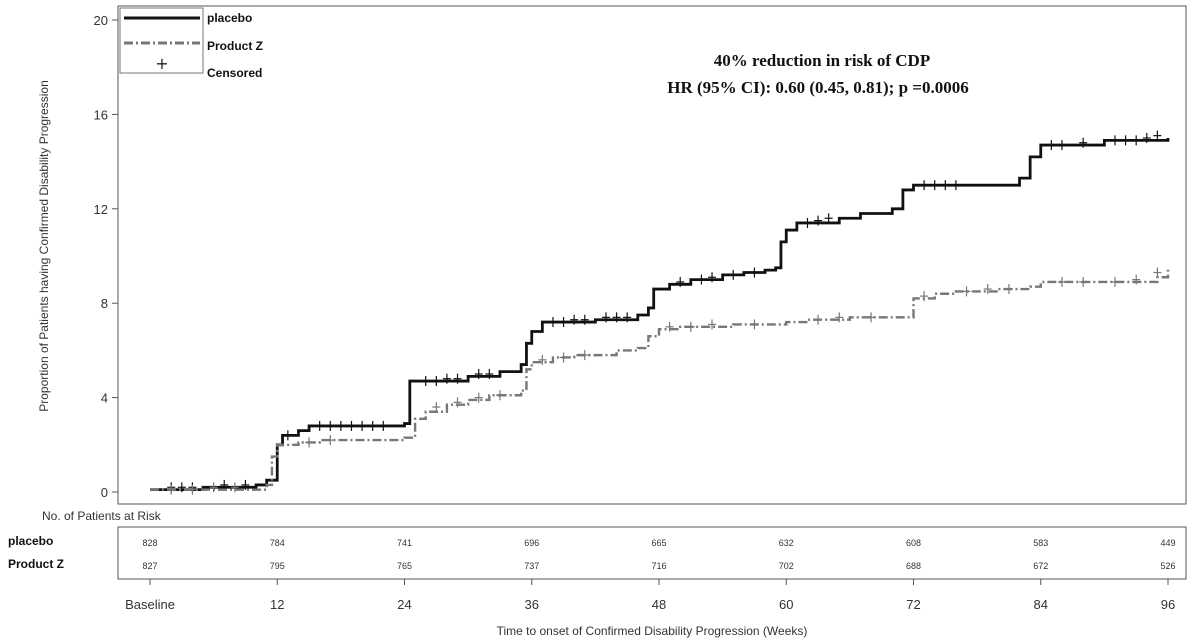 The image size is (1194, 639). What do you see at coordinates (658, 543) in the screenshot?
I see `risk-value: 665` at bounding box center [658, 543].